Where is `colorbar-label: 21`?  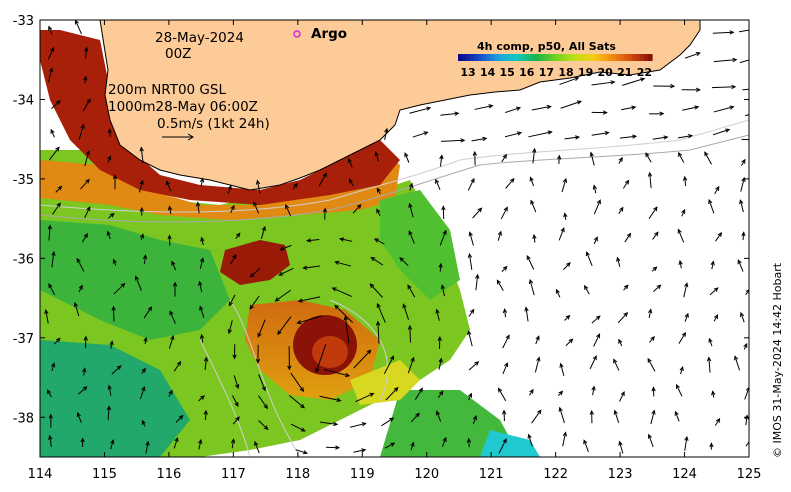 colorbar-label: 21 is located at coordinates (624, 72).